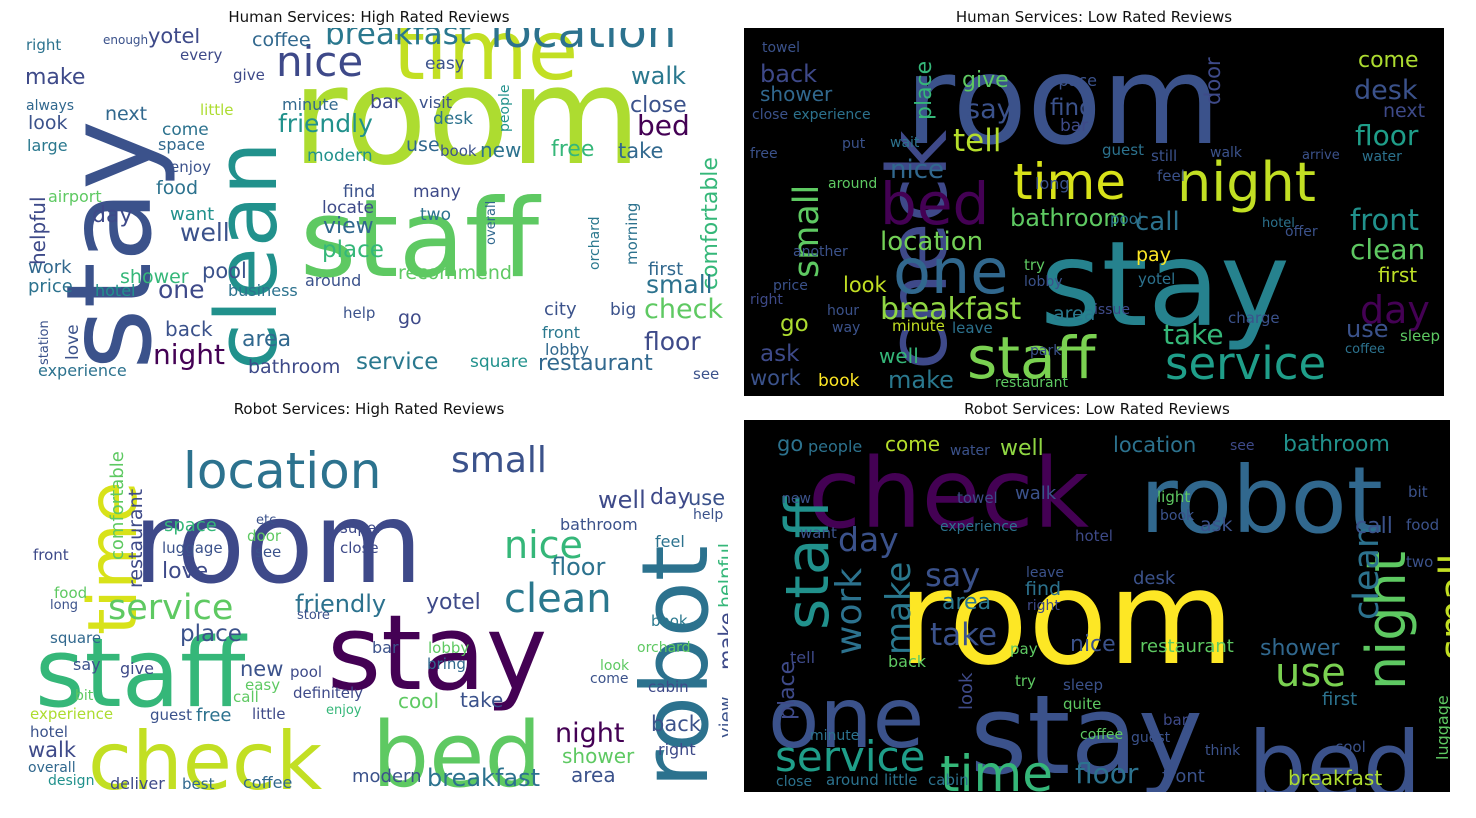  Describe the element at coordinates (1082, 703) in the screenshot. I see `cloud-word: quite` at that location.